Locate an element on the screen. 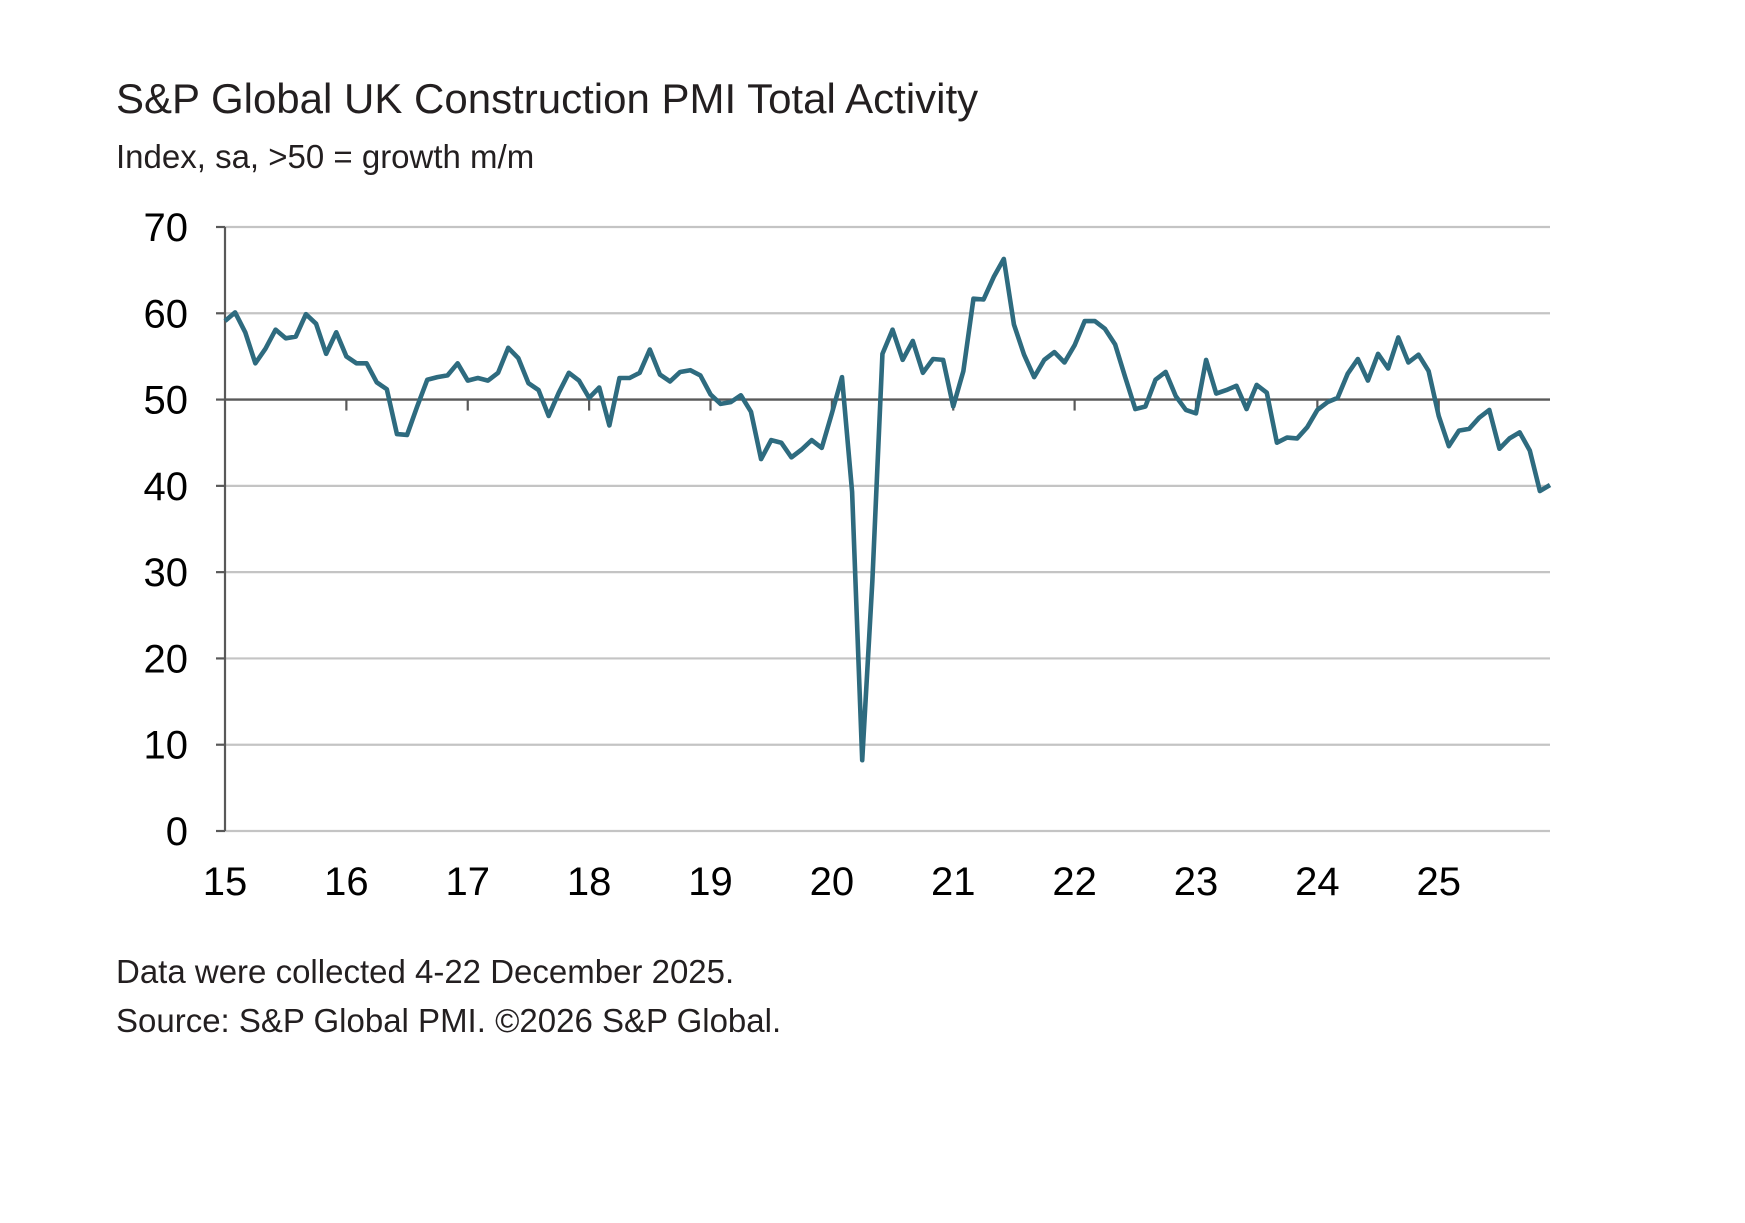 Image resolution: width=1745 pixels, height=1223 pixels. footnote-data-collection: Data were collected 4-22 December 2025. is located at coordinates (425, 971).